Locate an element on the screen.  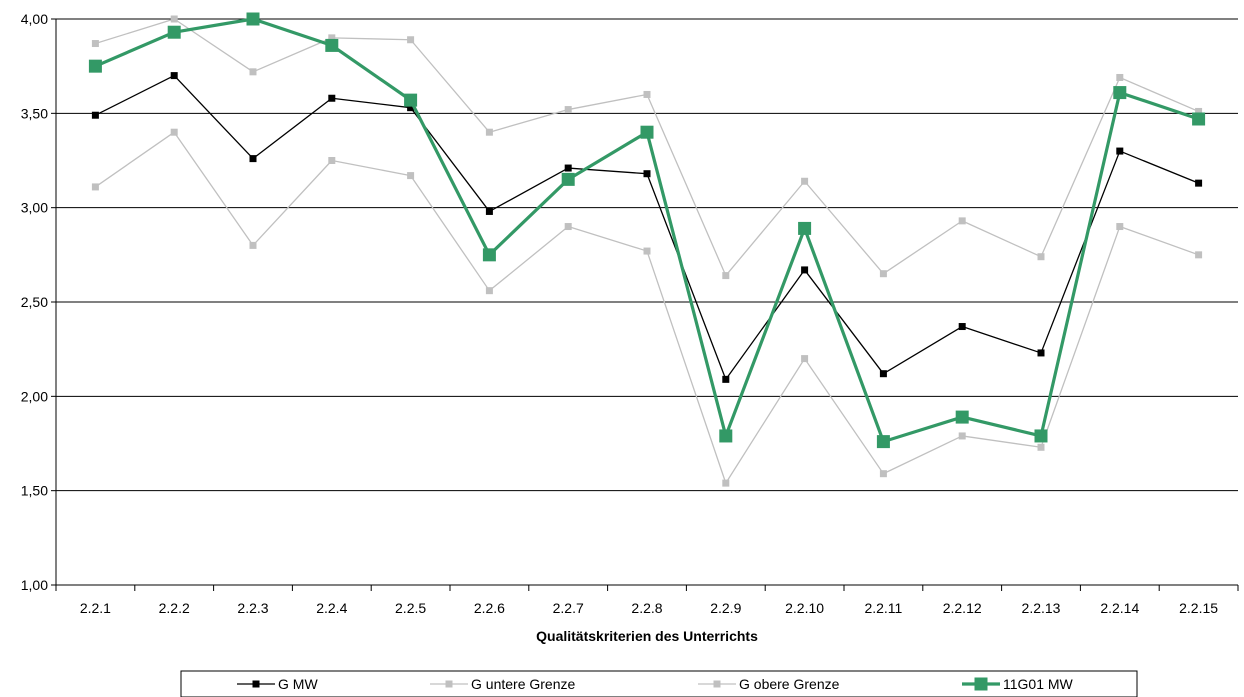
x-tick-label: 2.2.8 is located at coordinates (646, 608).